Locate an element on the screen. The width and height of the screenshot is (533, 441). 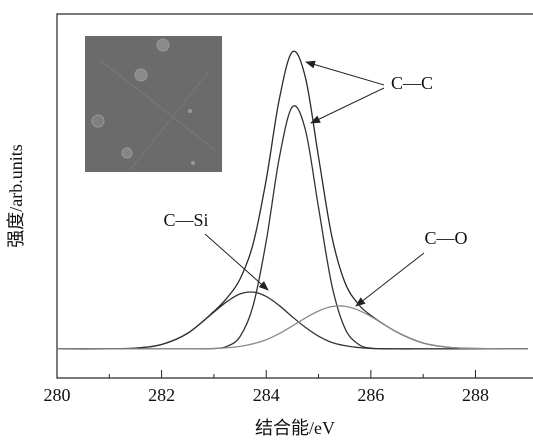
x-tick-label: 288 is located at coordinates (475, 395).